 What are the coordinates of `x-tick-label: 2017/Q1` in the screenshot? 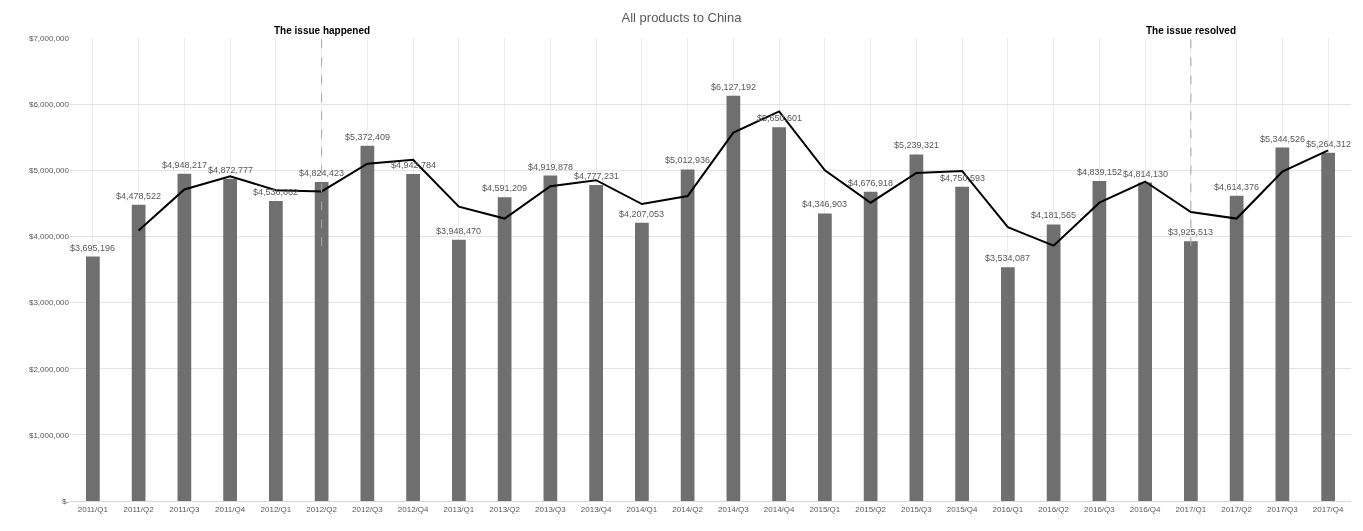 It's located at (1191, 509).